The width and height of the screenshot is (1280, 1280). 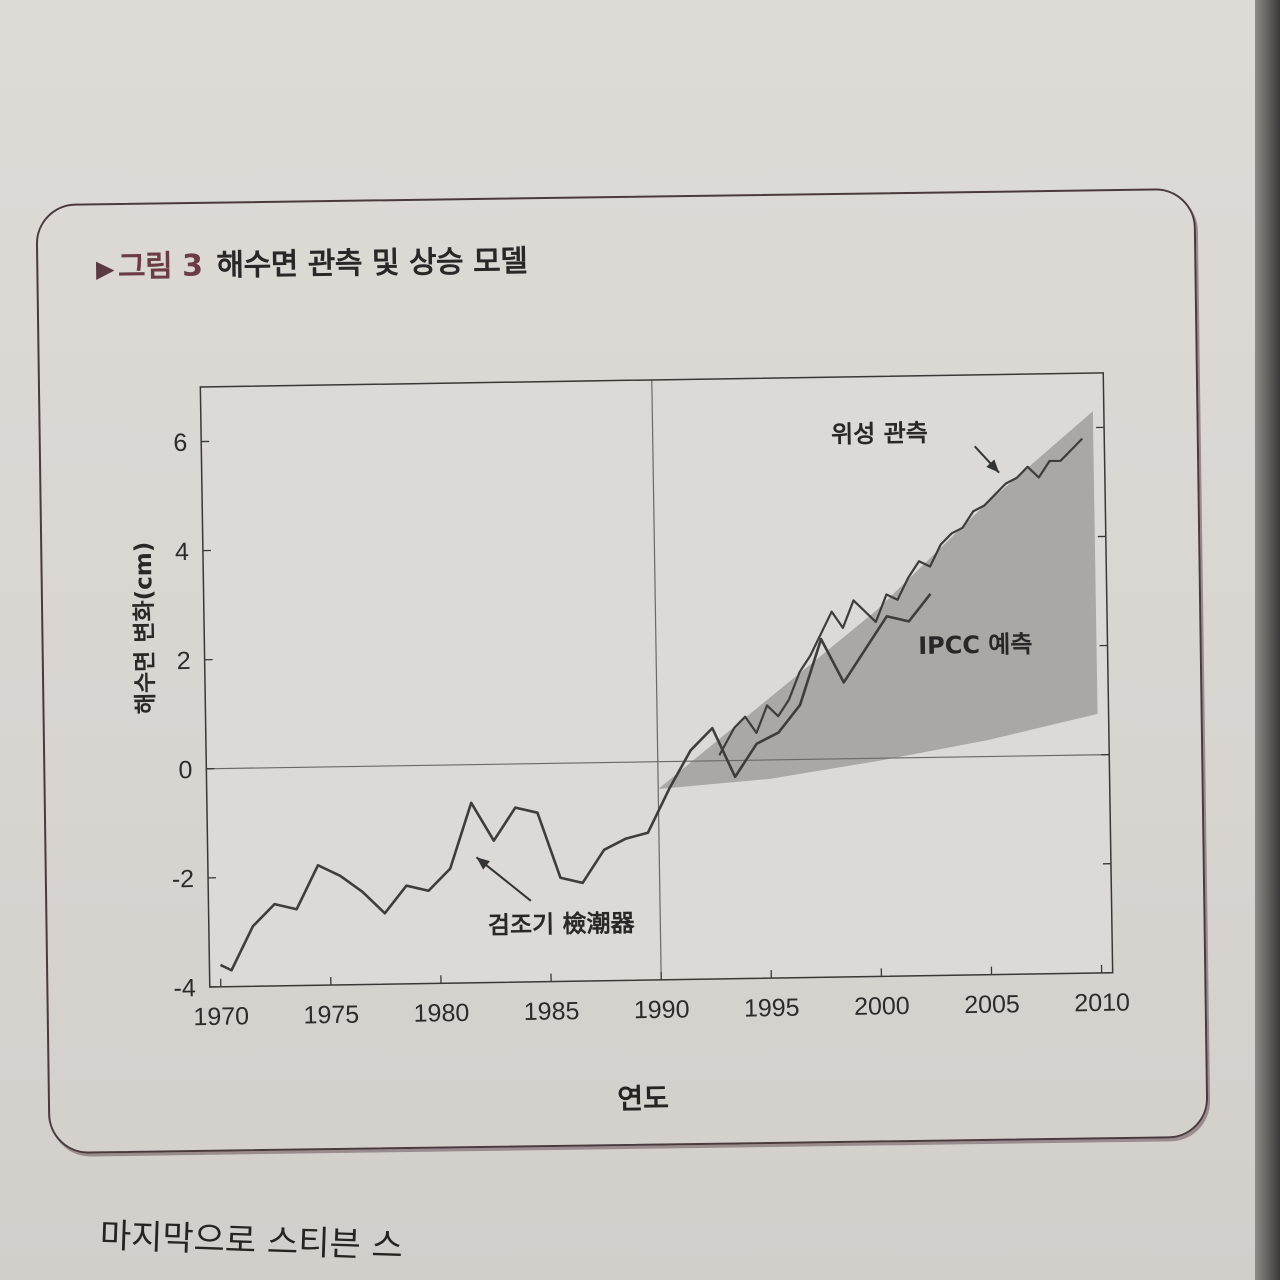 I want to click on satellite-annotation: 위성 관측, so click(x=879, y=434).